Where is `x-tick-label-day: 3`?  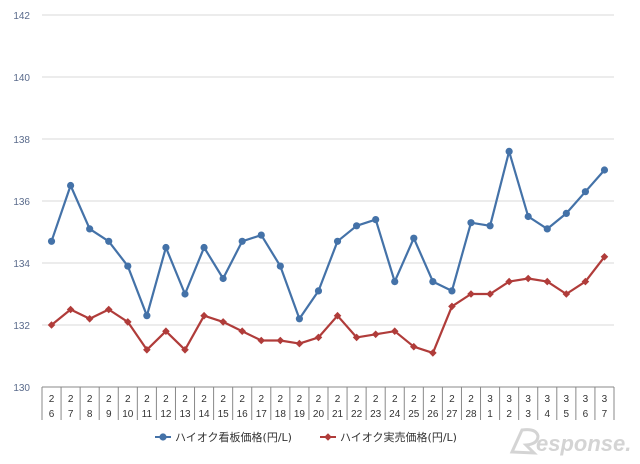
x-tick-label-day: 3 is located at coordinates (528, 414).